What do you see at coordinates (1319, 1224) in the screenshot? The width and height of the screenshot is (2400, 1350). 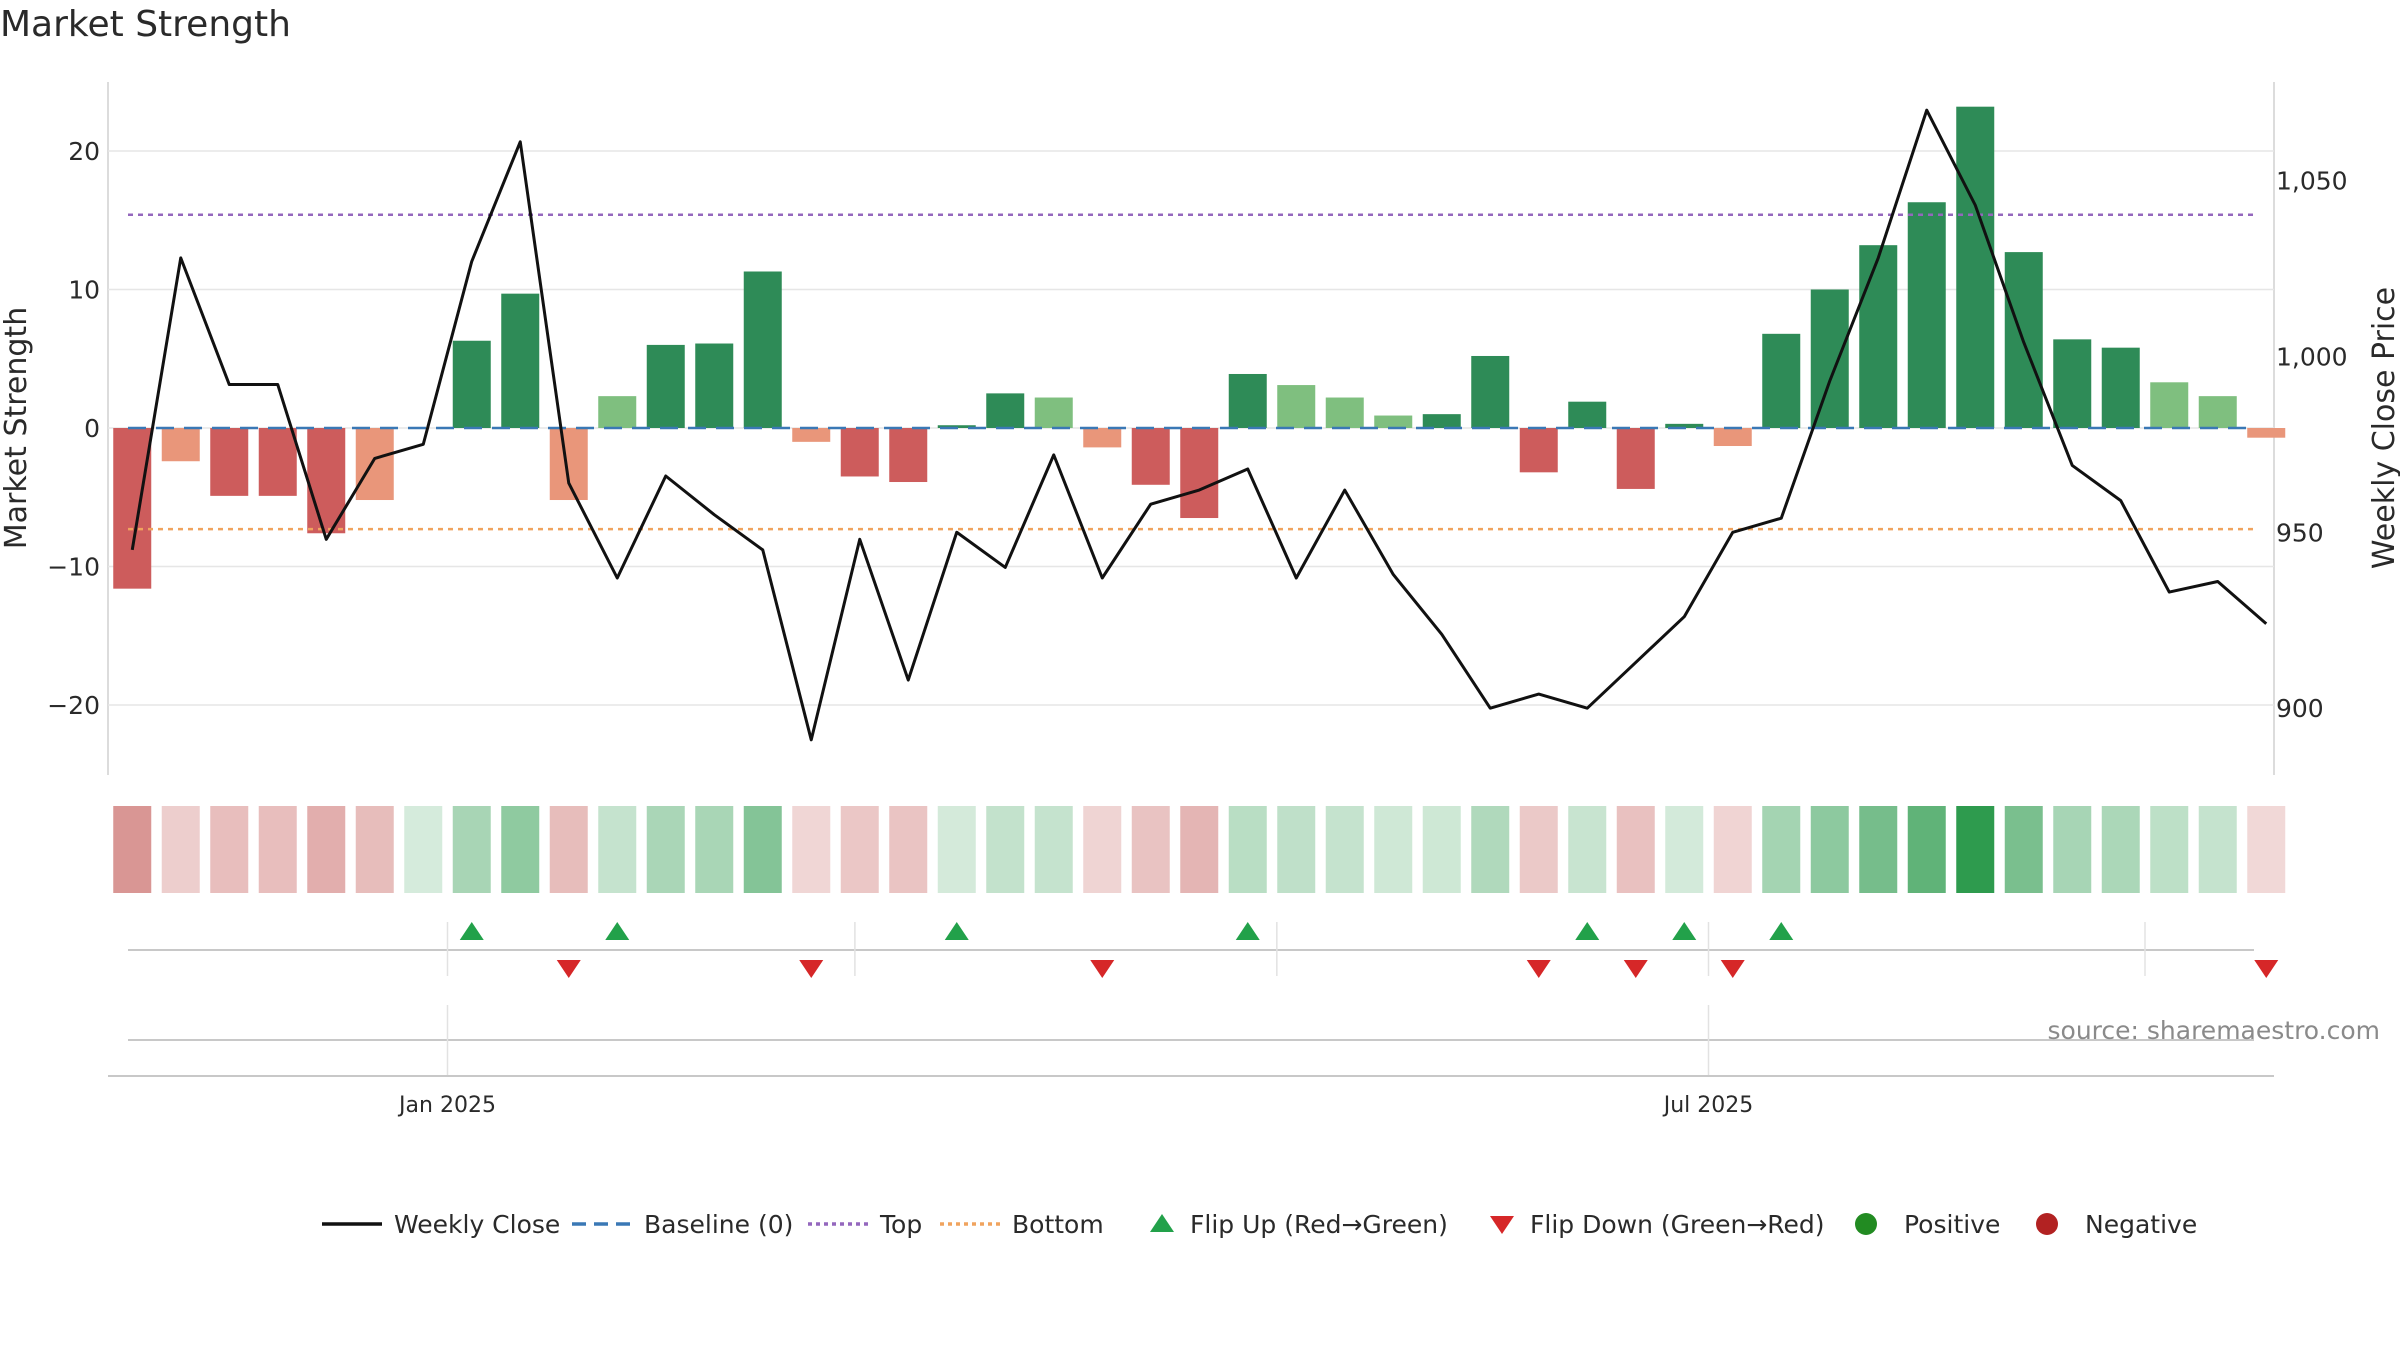 I see `legend-label: Flip Up (Red→Green)` at bounding box center [1319, 1224].